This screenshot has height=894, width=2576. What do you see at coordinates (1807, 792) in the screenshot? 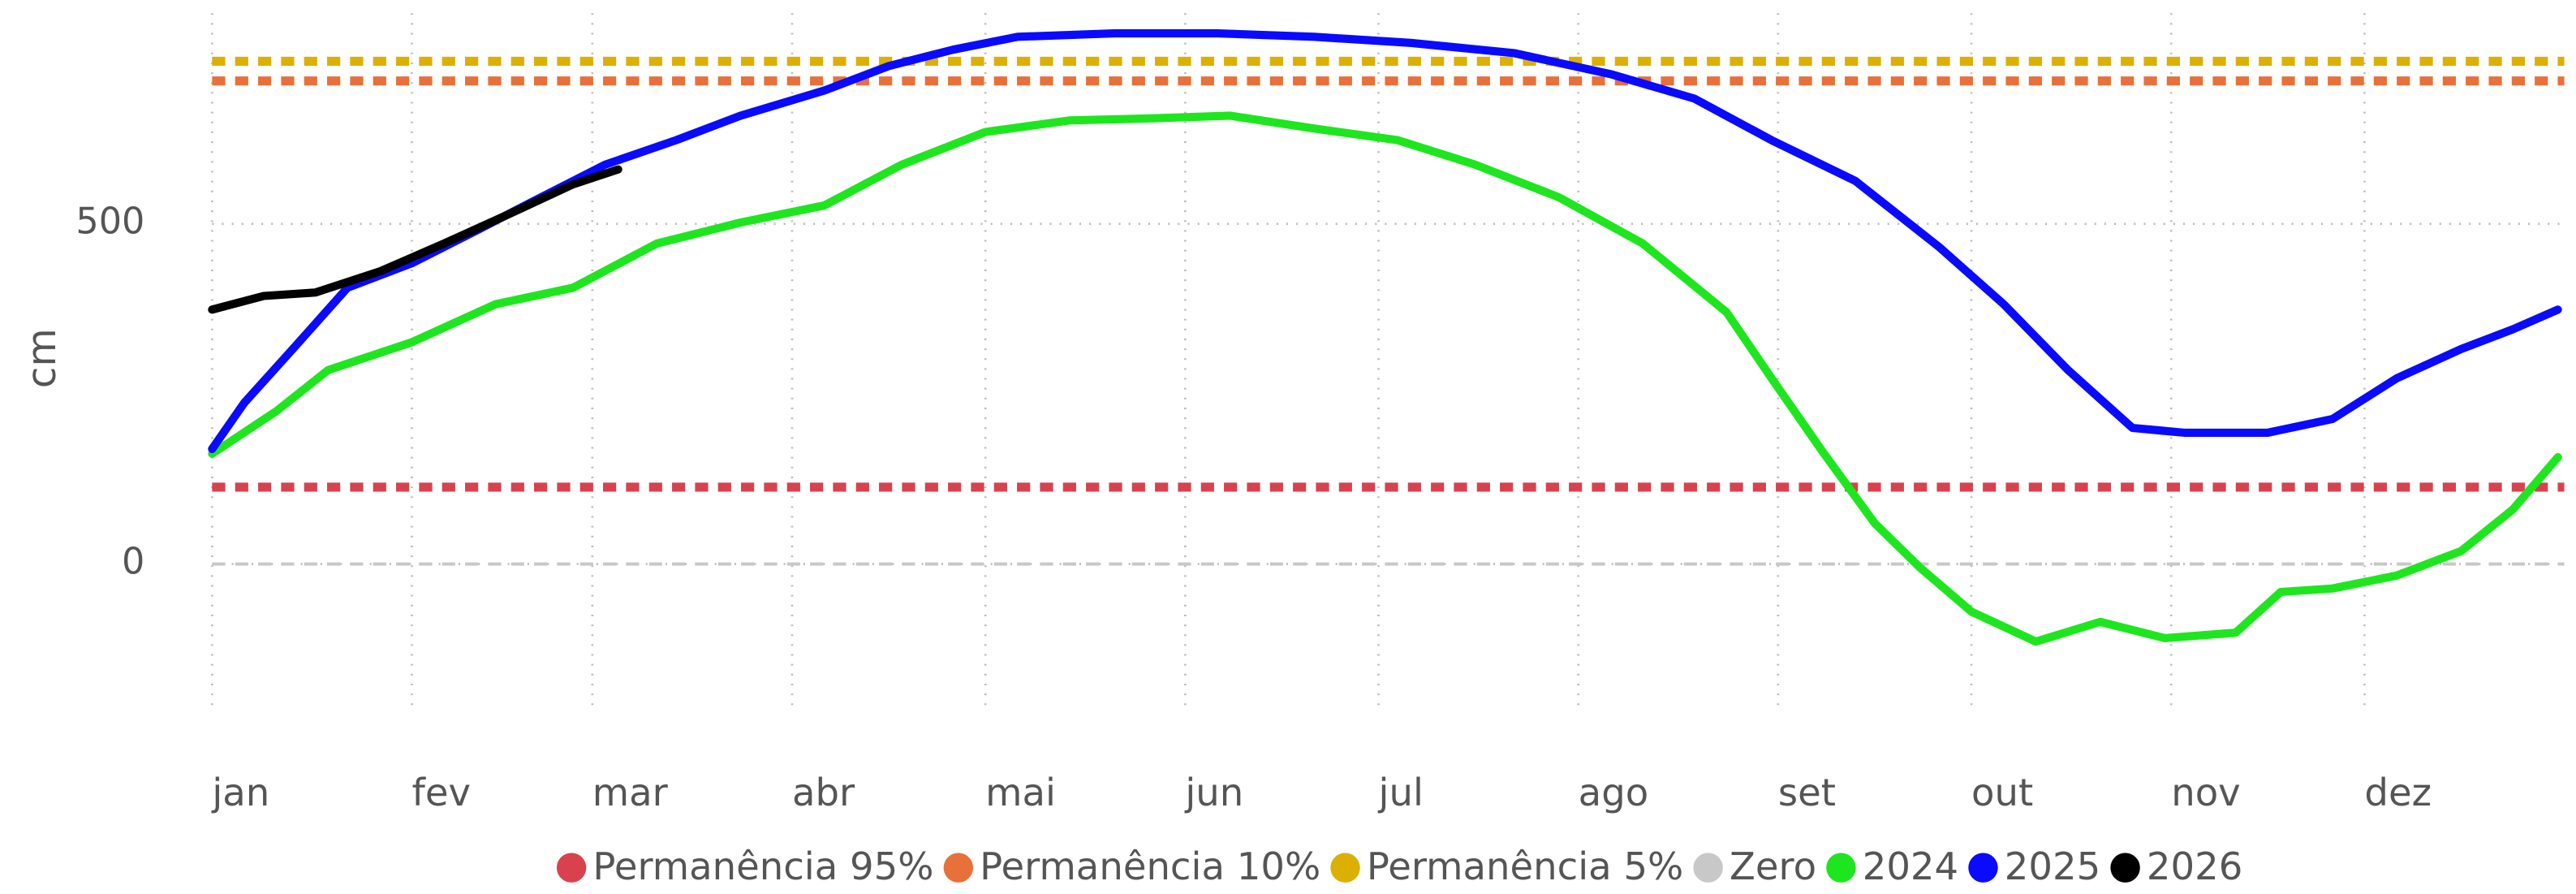
I see `x-tick-label: set` at bounding box center [1807, 792].